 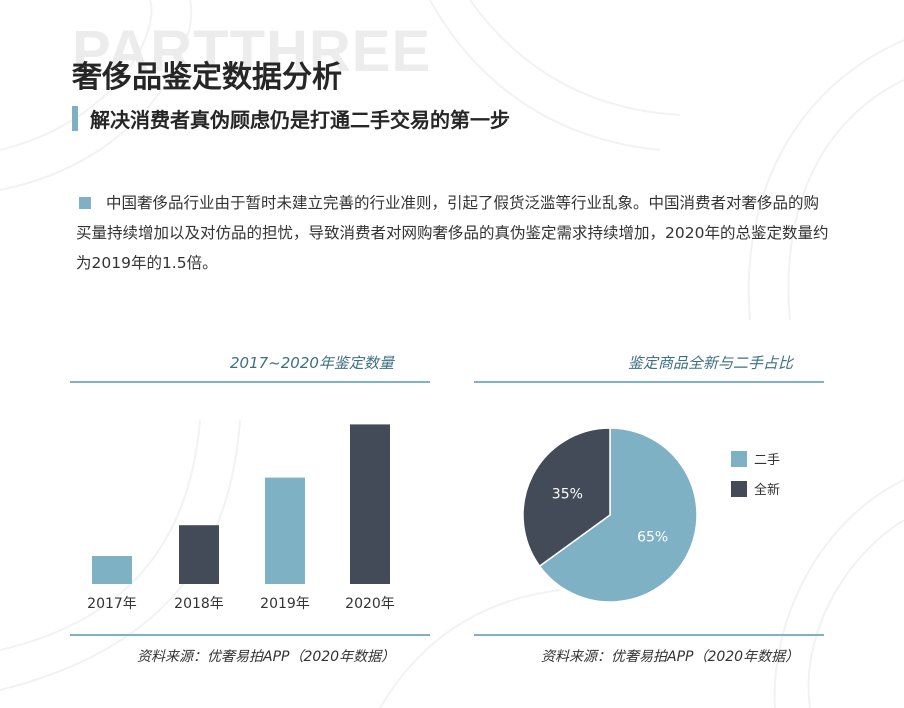 I want to click on page-title: 奢侈品鉴定数据分析, so click(x=207, y=77).